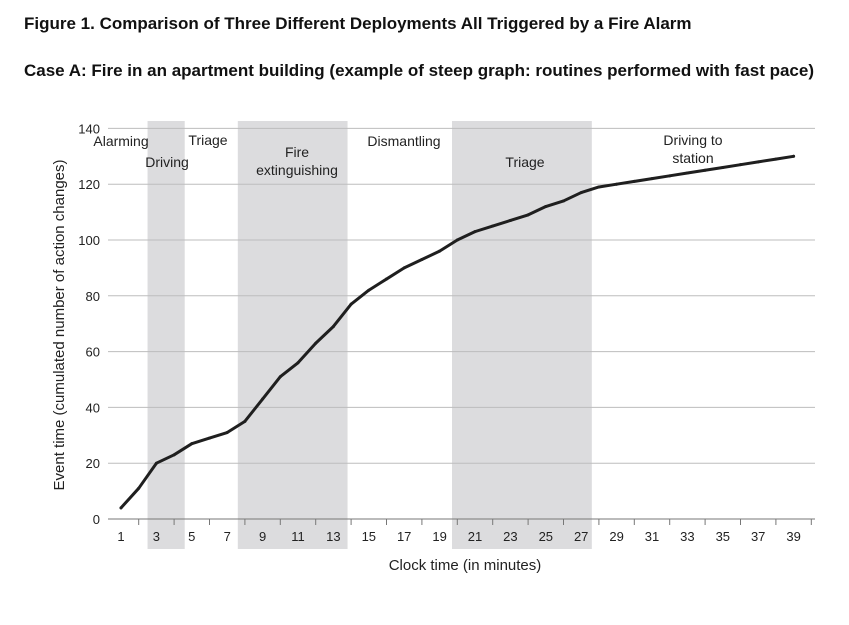  Describe the element at coordinates (89, 128) in the screenshot. I see `y-tick-label: 140` at that location.